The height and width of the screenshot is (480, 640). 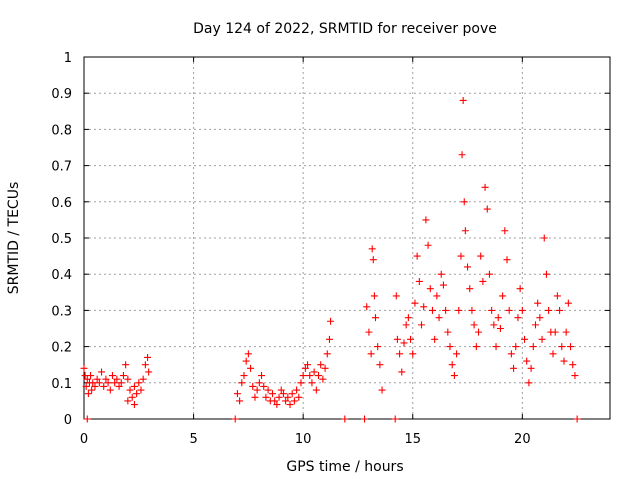 I want to click on x-tick-label: 20, so click(x=522, y=439).